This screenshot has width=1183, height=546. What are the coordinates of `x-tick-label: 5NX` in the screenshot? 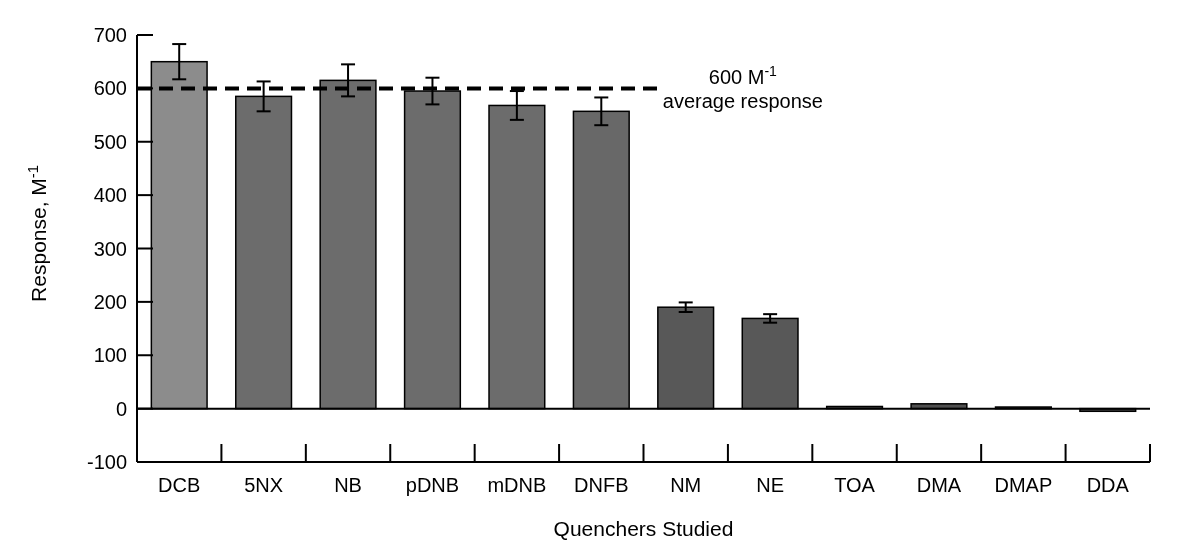 It's located at (264, 485).